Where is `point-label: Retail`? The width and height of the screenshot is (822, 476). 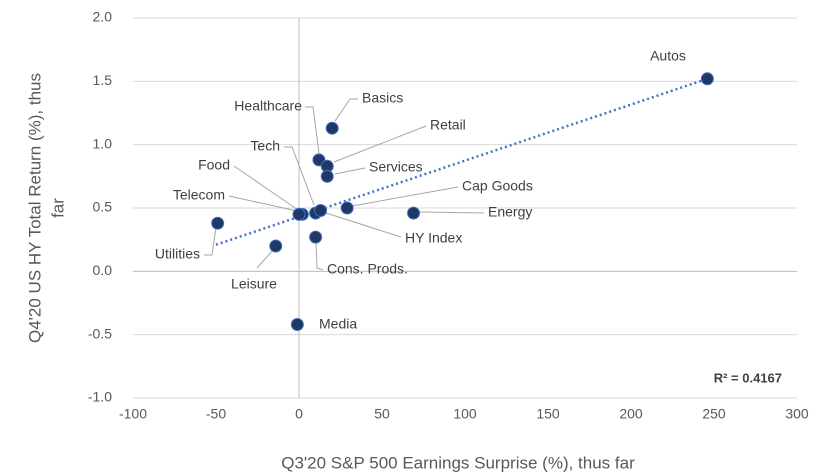
point-label: Retail is located at coordinates (448, 125).